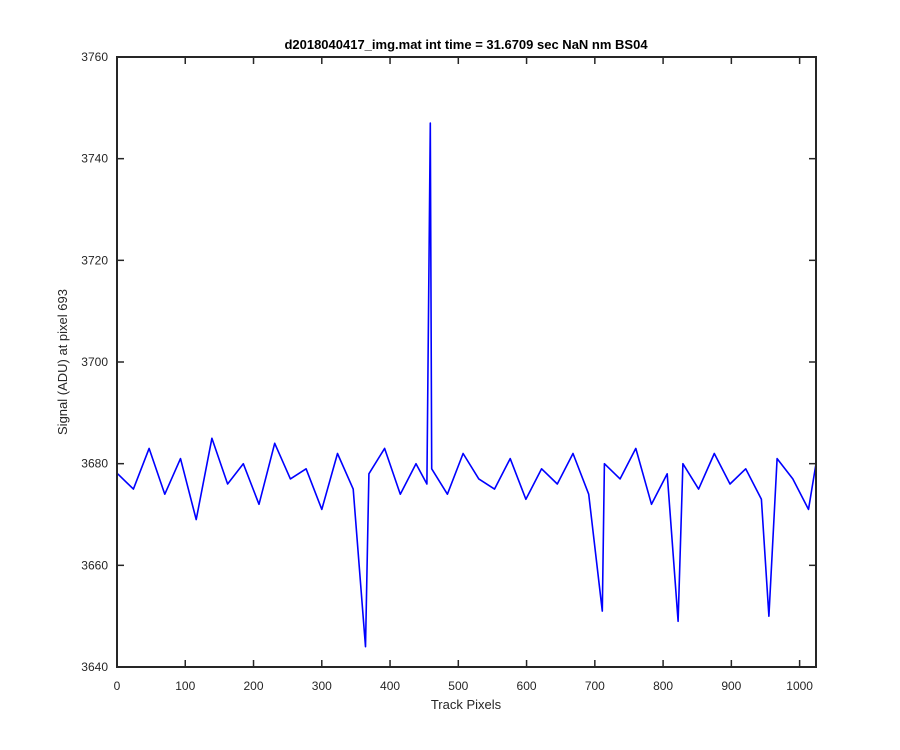 The height and width of the screenshot is (750, 900). What do you see at coordinates (466, 704) in the screenshot?
I see `x-axis-label: Track Pixels` at bounding box center [466, 704].